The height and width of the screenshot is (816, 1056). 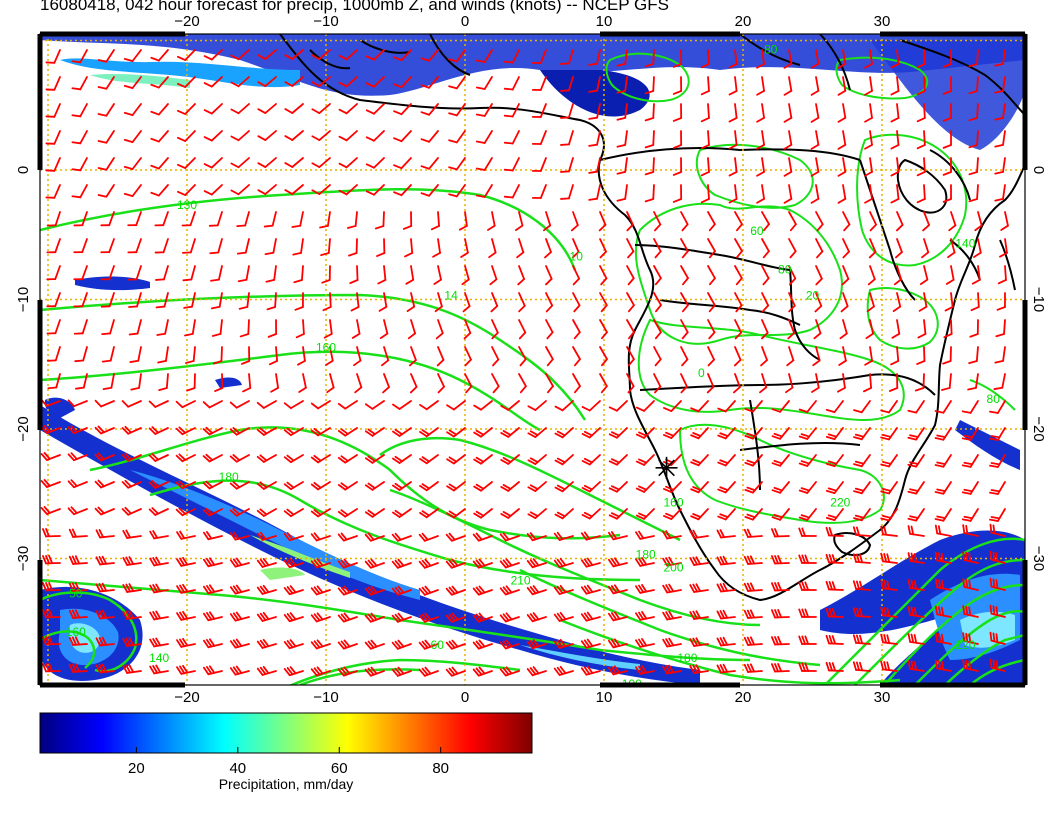 What do you see at coordinates (840, 503) in the screenshot?
I see `contour-label: 220` at bounding box center [840, 503].